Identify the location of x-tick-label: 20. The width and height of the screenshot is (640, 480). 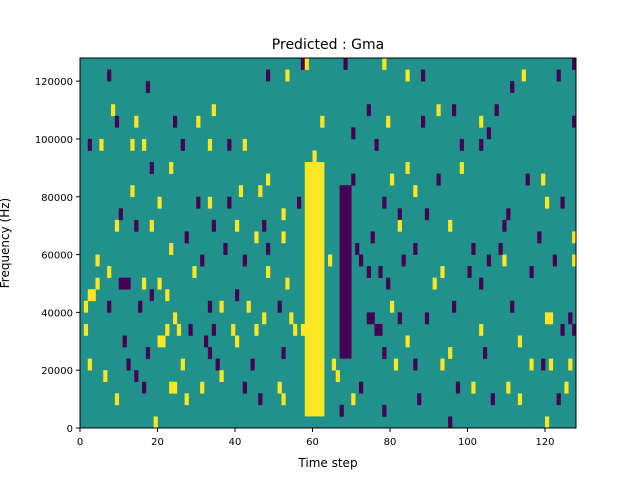
(157, 442).